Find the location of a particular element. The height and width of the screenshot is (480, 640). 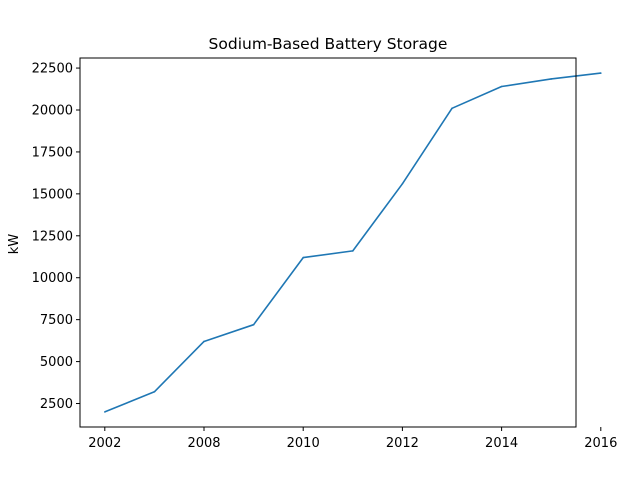

x-tick-label: 2016 is located at coordinates (600, 443).